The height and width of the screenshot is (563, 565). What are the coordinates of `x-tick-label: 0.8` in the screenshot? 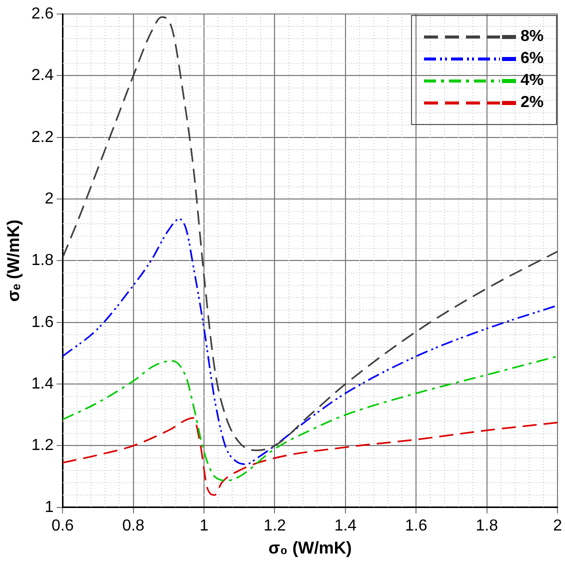 It's located at (133, 525).